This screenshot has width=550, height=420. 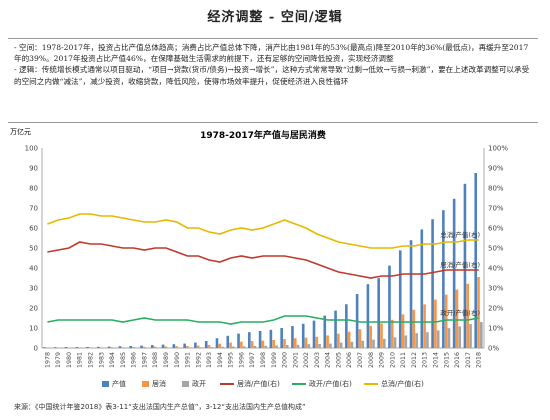 What do you see at coordinates (159, 383) in the screenshot?
I see `legend-label: 居消` at bounding box center [159, 383].